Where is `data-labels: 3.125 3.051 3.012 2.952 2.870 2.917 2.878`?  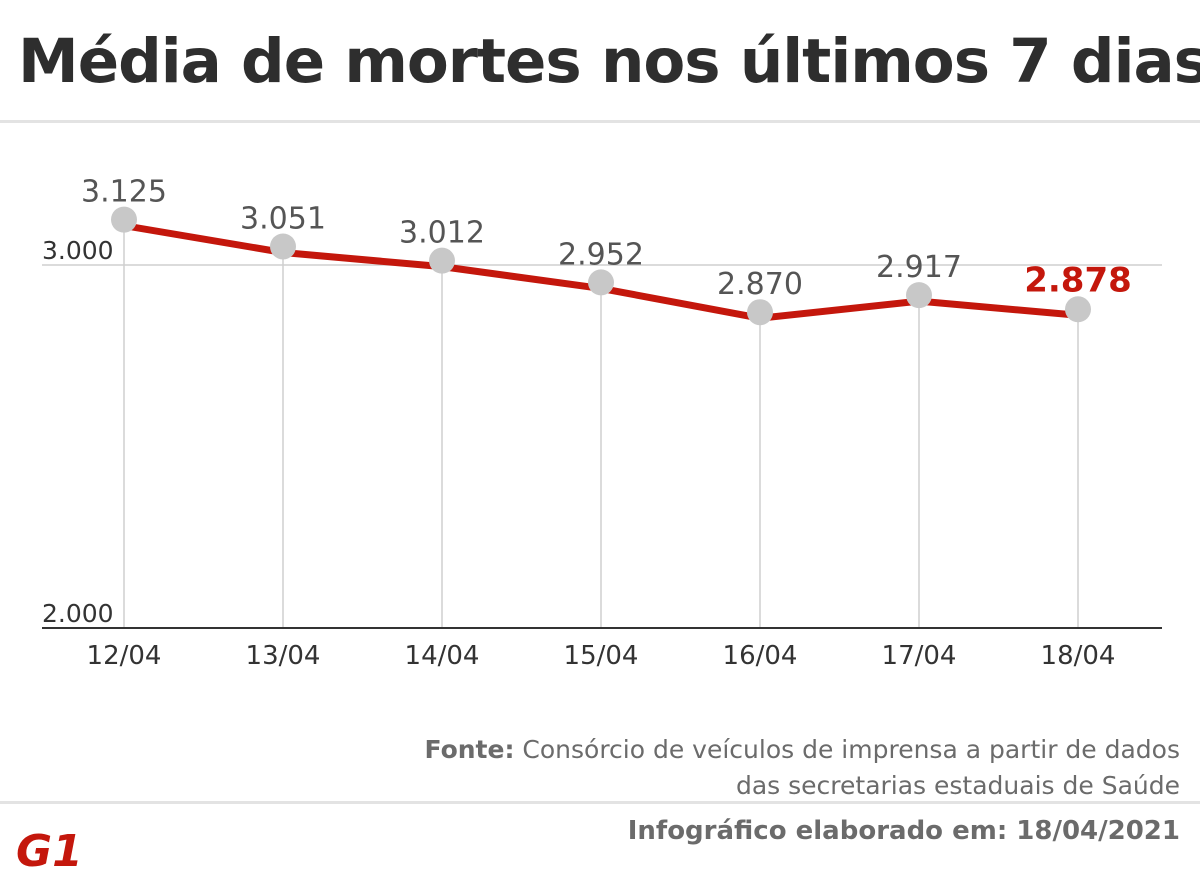 data-labels: 3.125 3.051 3.012 2.952 2.870 2.917 2.878 is located at coordinates (606, 239).